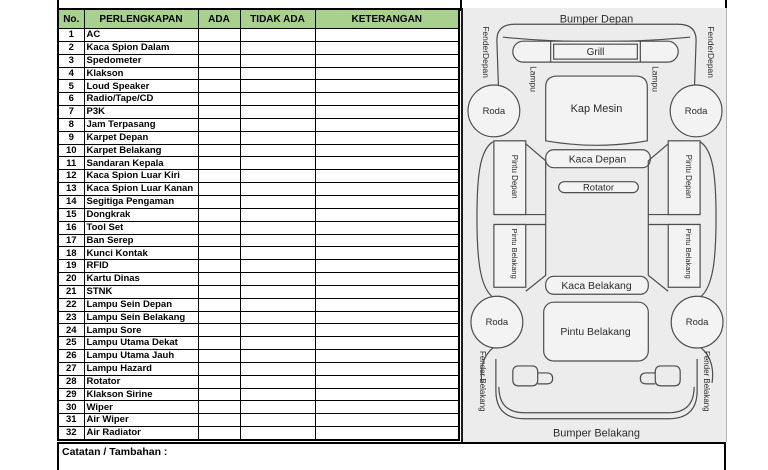  I want to click on table-row: 2 Kaca Spion Dalam, so click(258, 47).